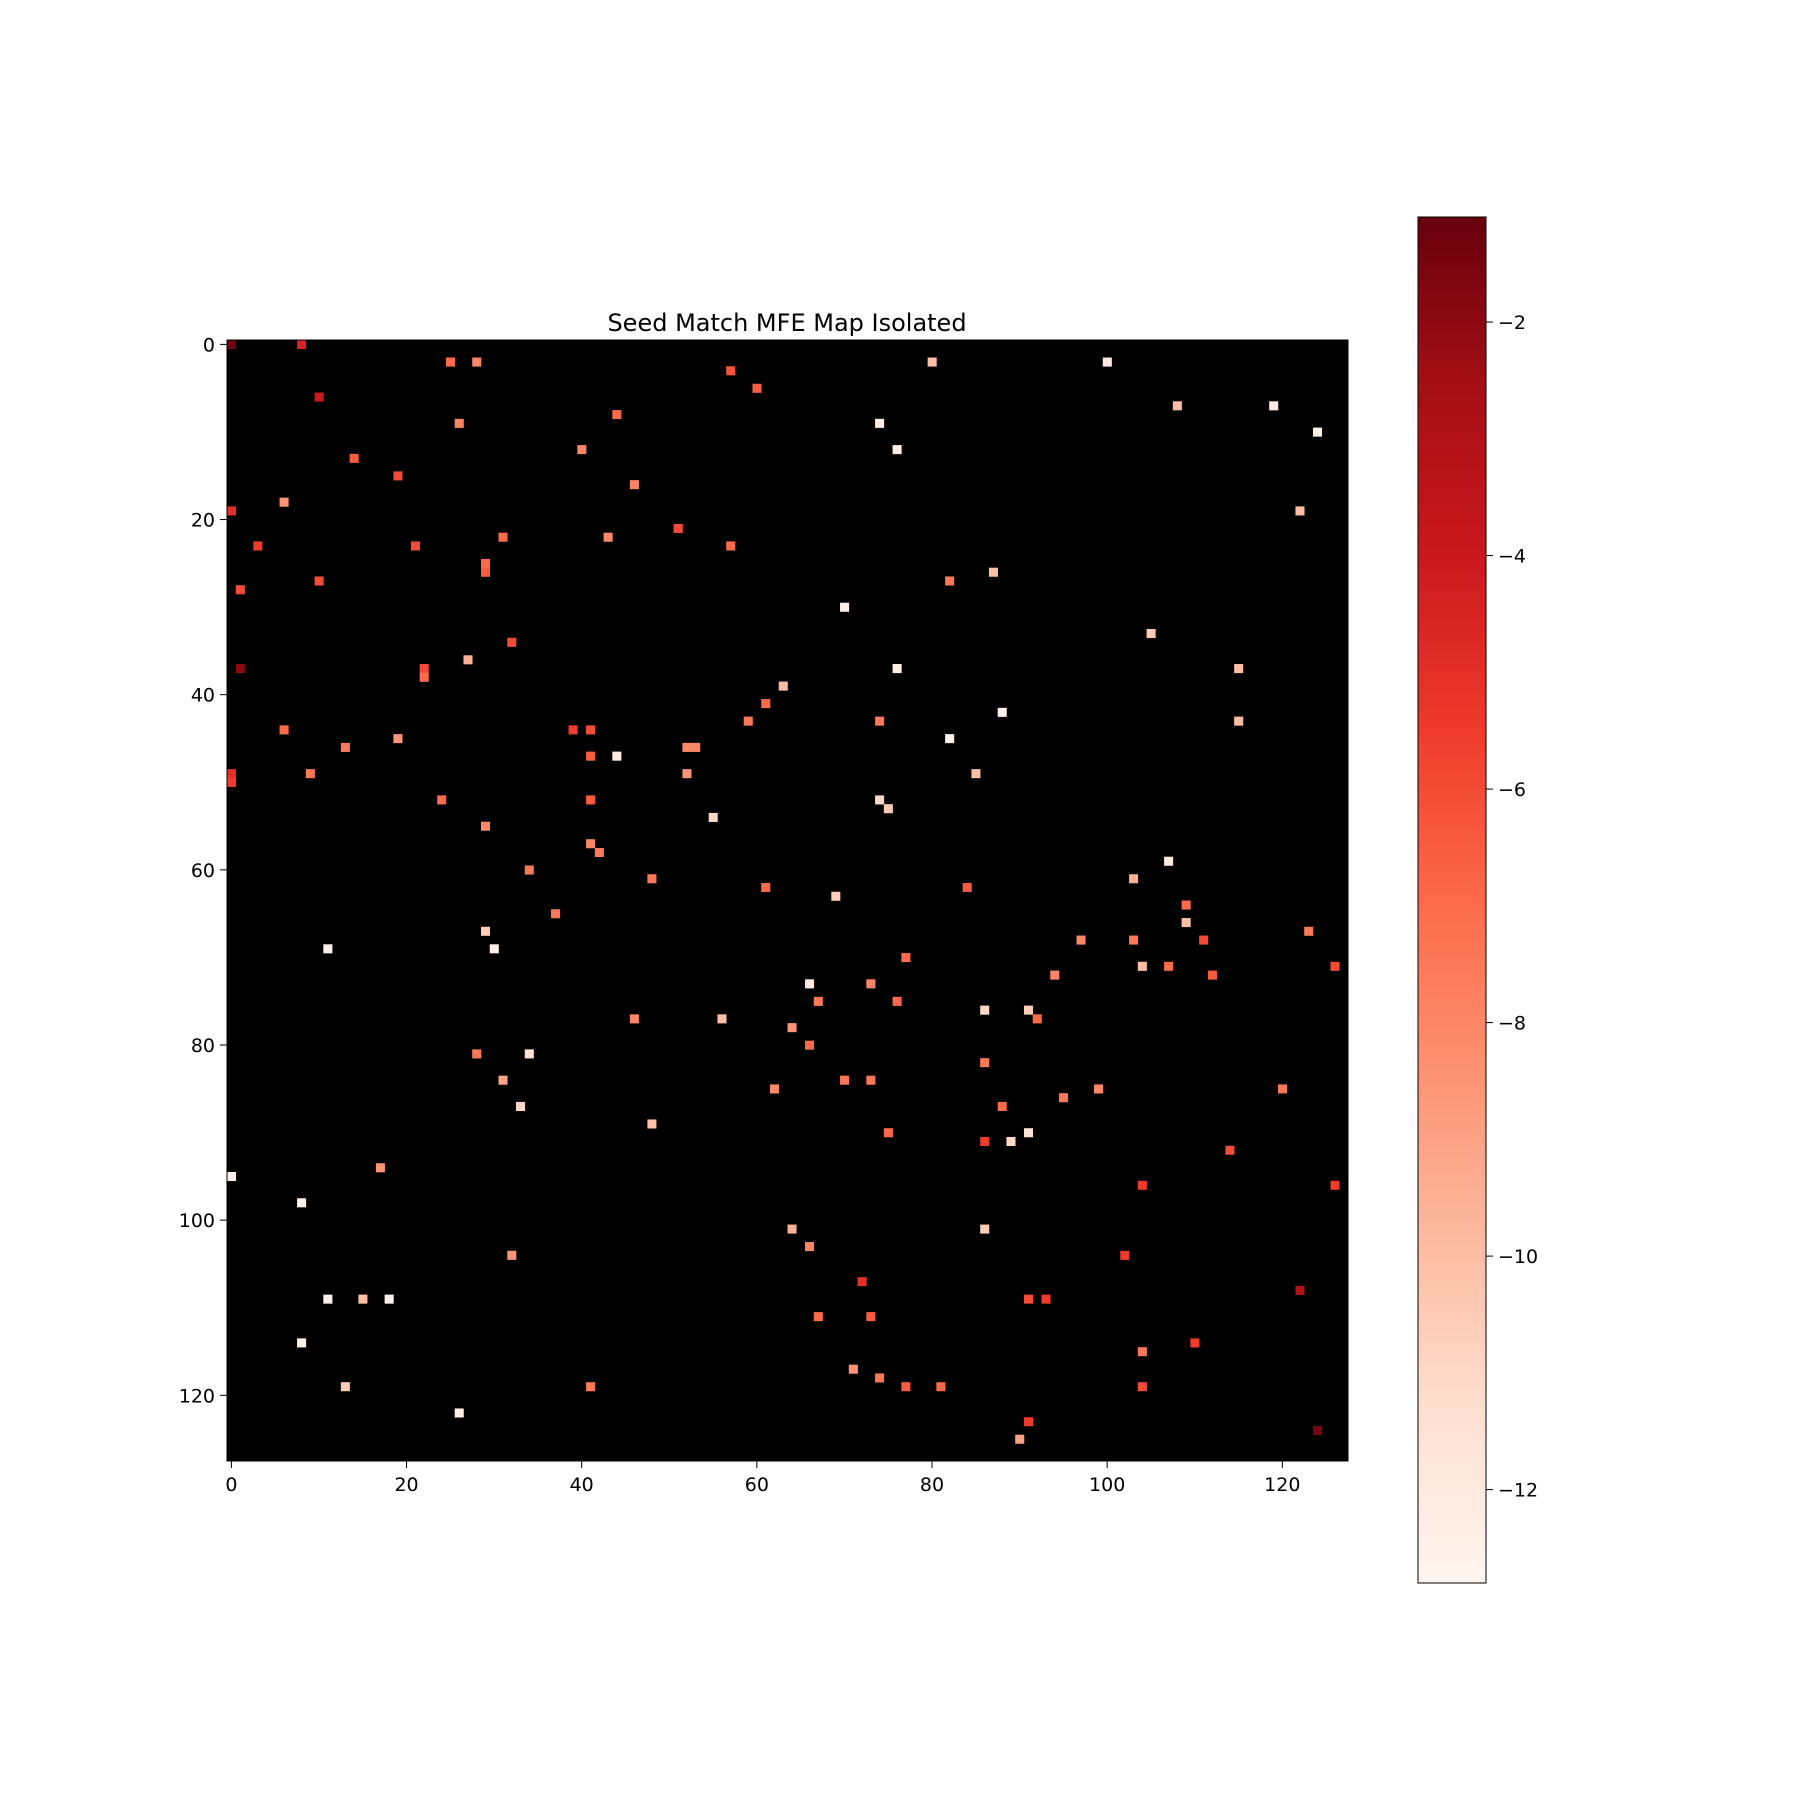 The width and height of the screenshot is (1800, 1800). What do you see at coordinates (406, 1485) in the screenshot?
I see `x-tick-label: 20` at bounding box center [406, 1485].